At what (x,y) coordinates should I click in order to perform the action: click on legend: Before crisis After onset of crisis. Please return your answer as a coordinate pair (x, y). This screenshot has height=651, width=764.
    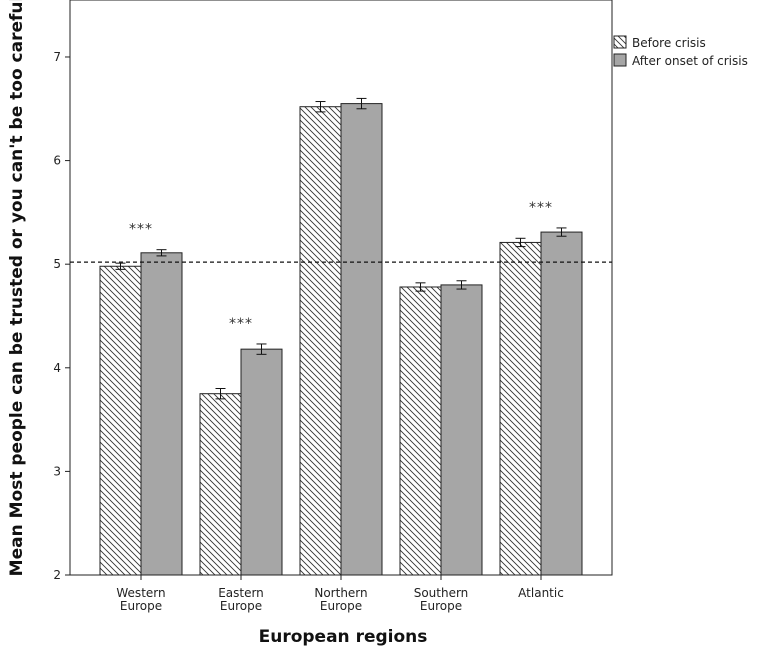
    Looking at the image, I should click on (680, 51).